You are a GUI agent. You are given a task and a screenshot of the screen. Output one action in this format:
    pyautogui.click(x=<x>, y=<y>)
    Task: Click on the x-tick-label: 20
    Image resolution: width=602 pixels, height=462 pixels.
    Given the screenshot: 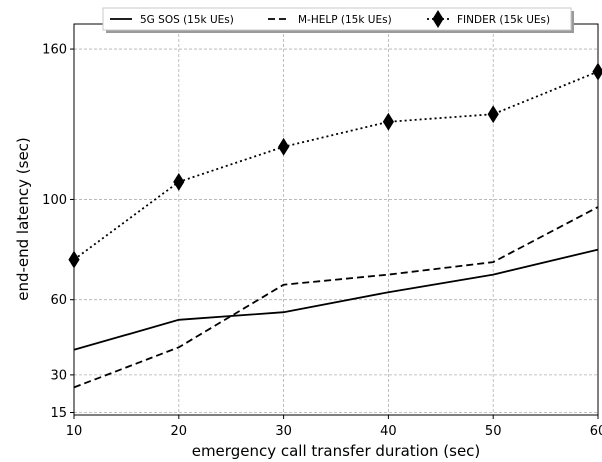 What is the action you would take?
    pyautogui.click(x=179, y=431)
    